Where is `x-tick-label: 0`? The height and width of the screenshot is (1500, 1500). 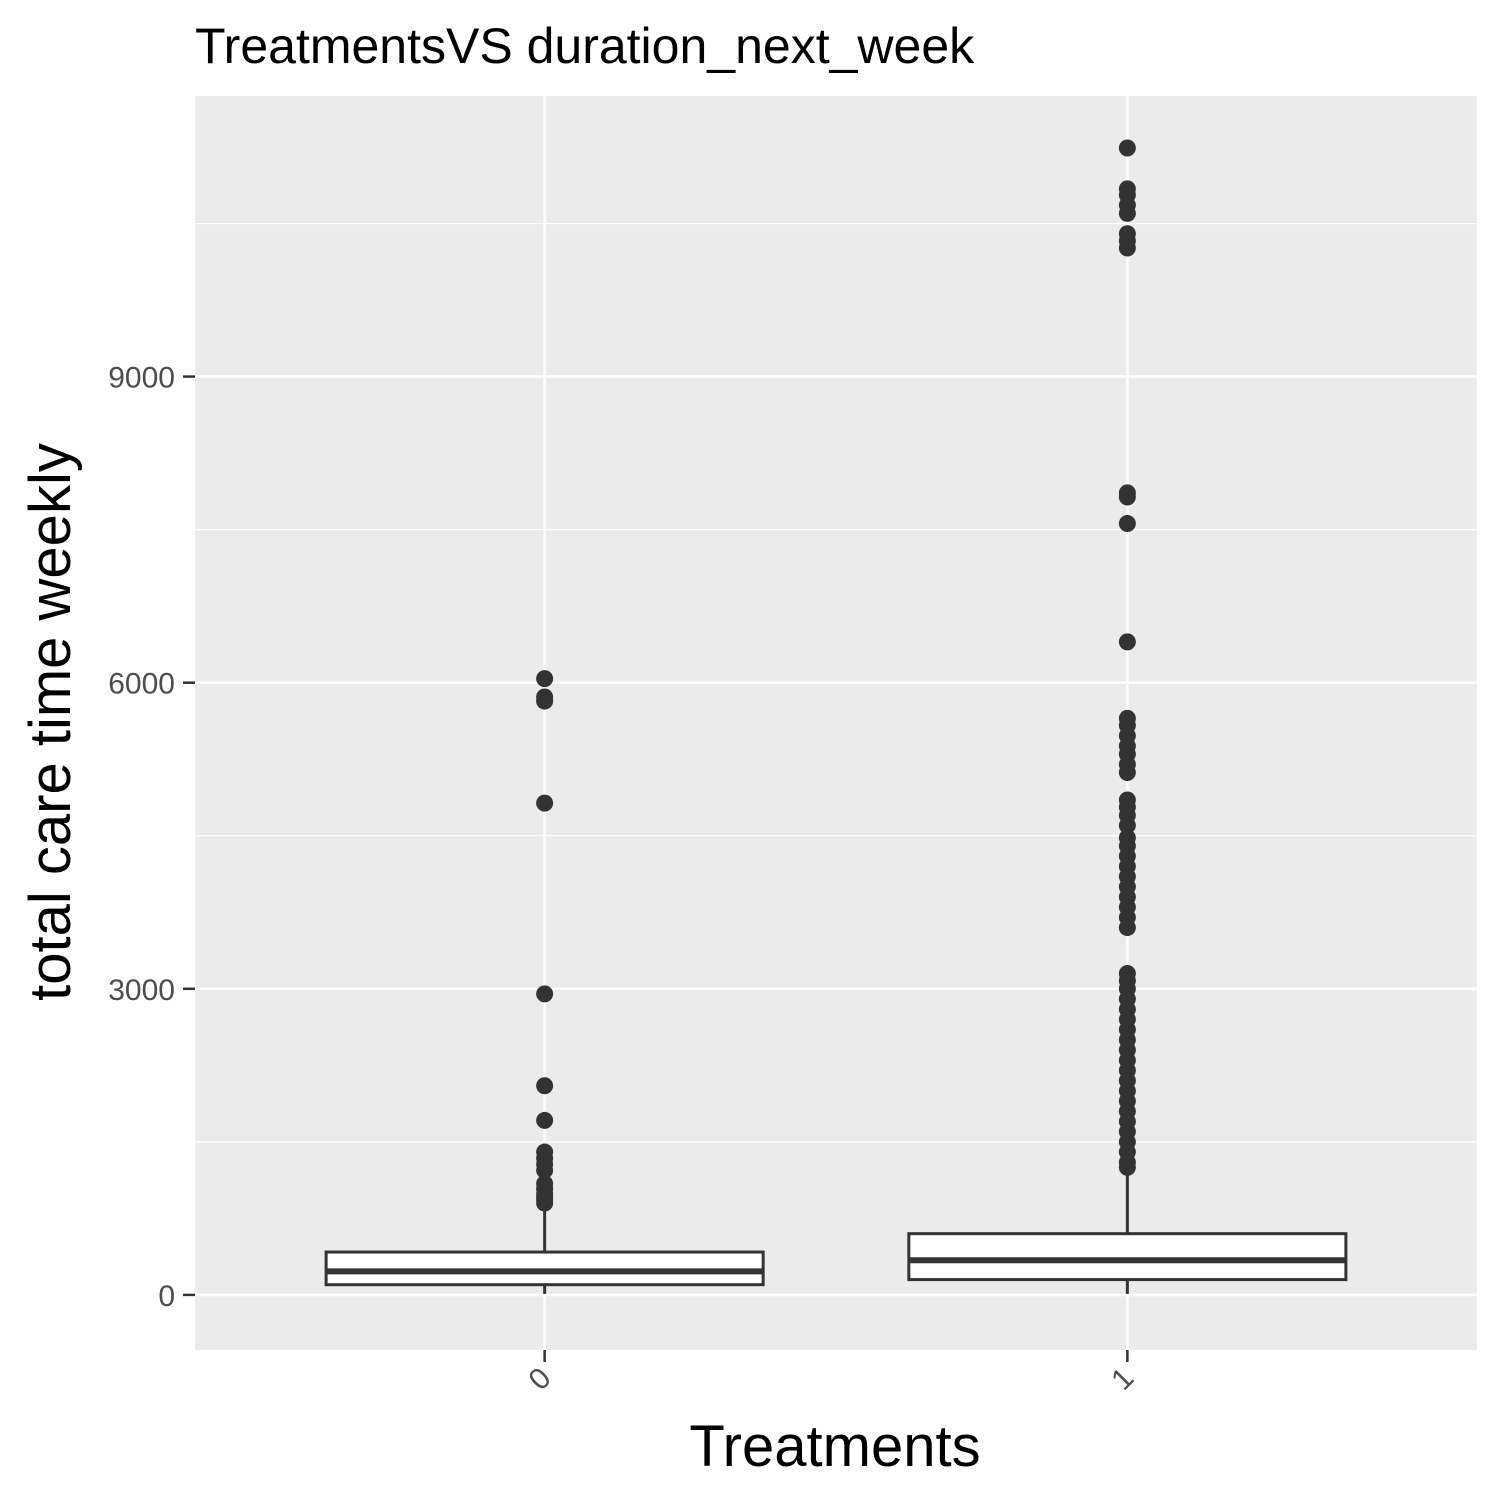 x-tick-label: 0 is located at coordinates (539, 1379).